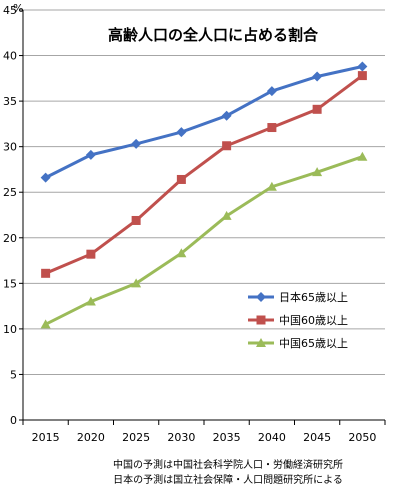  I want to click on legend-label: 中国65歳以上, so click(313, 343).